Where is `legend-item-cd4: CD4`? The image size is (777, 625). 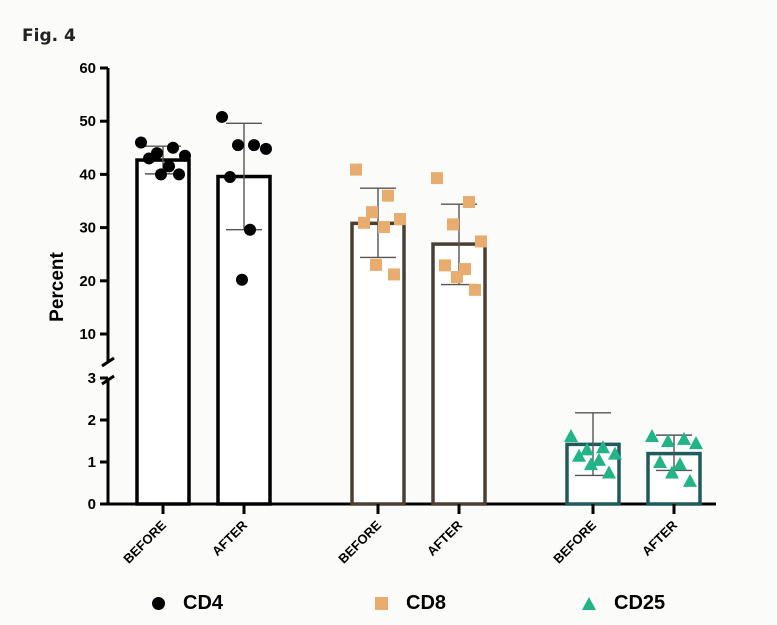
legend-item-cd4: CD4 is located at coordinates (187, 603).